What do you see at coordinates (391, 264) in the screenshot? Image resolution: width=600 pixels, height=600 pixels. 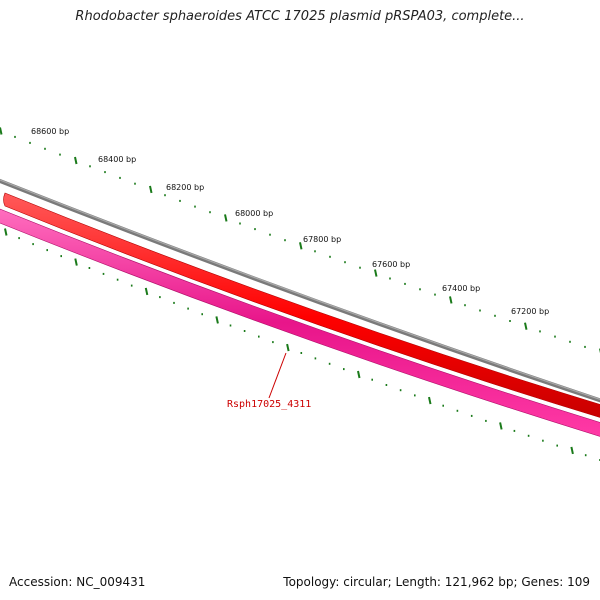 I see `ruler-label: 67600 bp` at bounding box center [391, 264].